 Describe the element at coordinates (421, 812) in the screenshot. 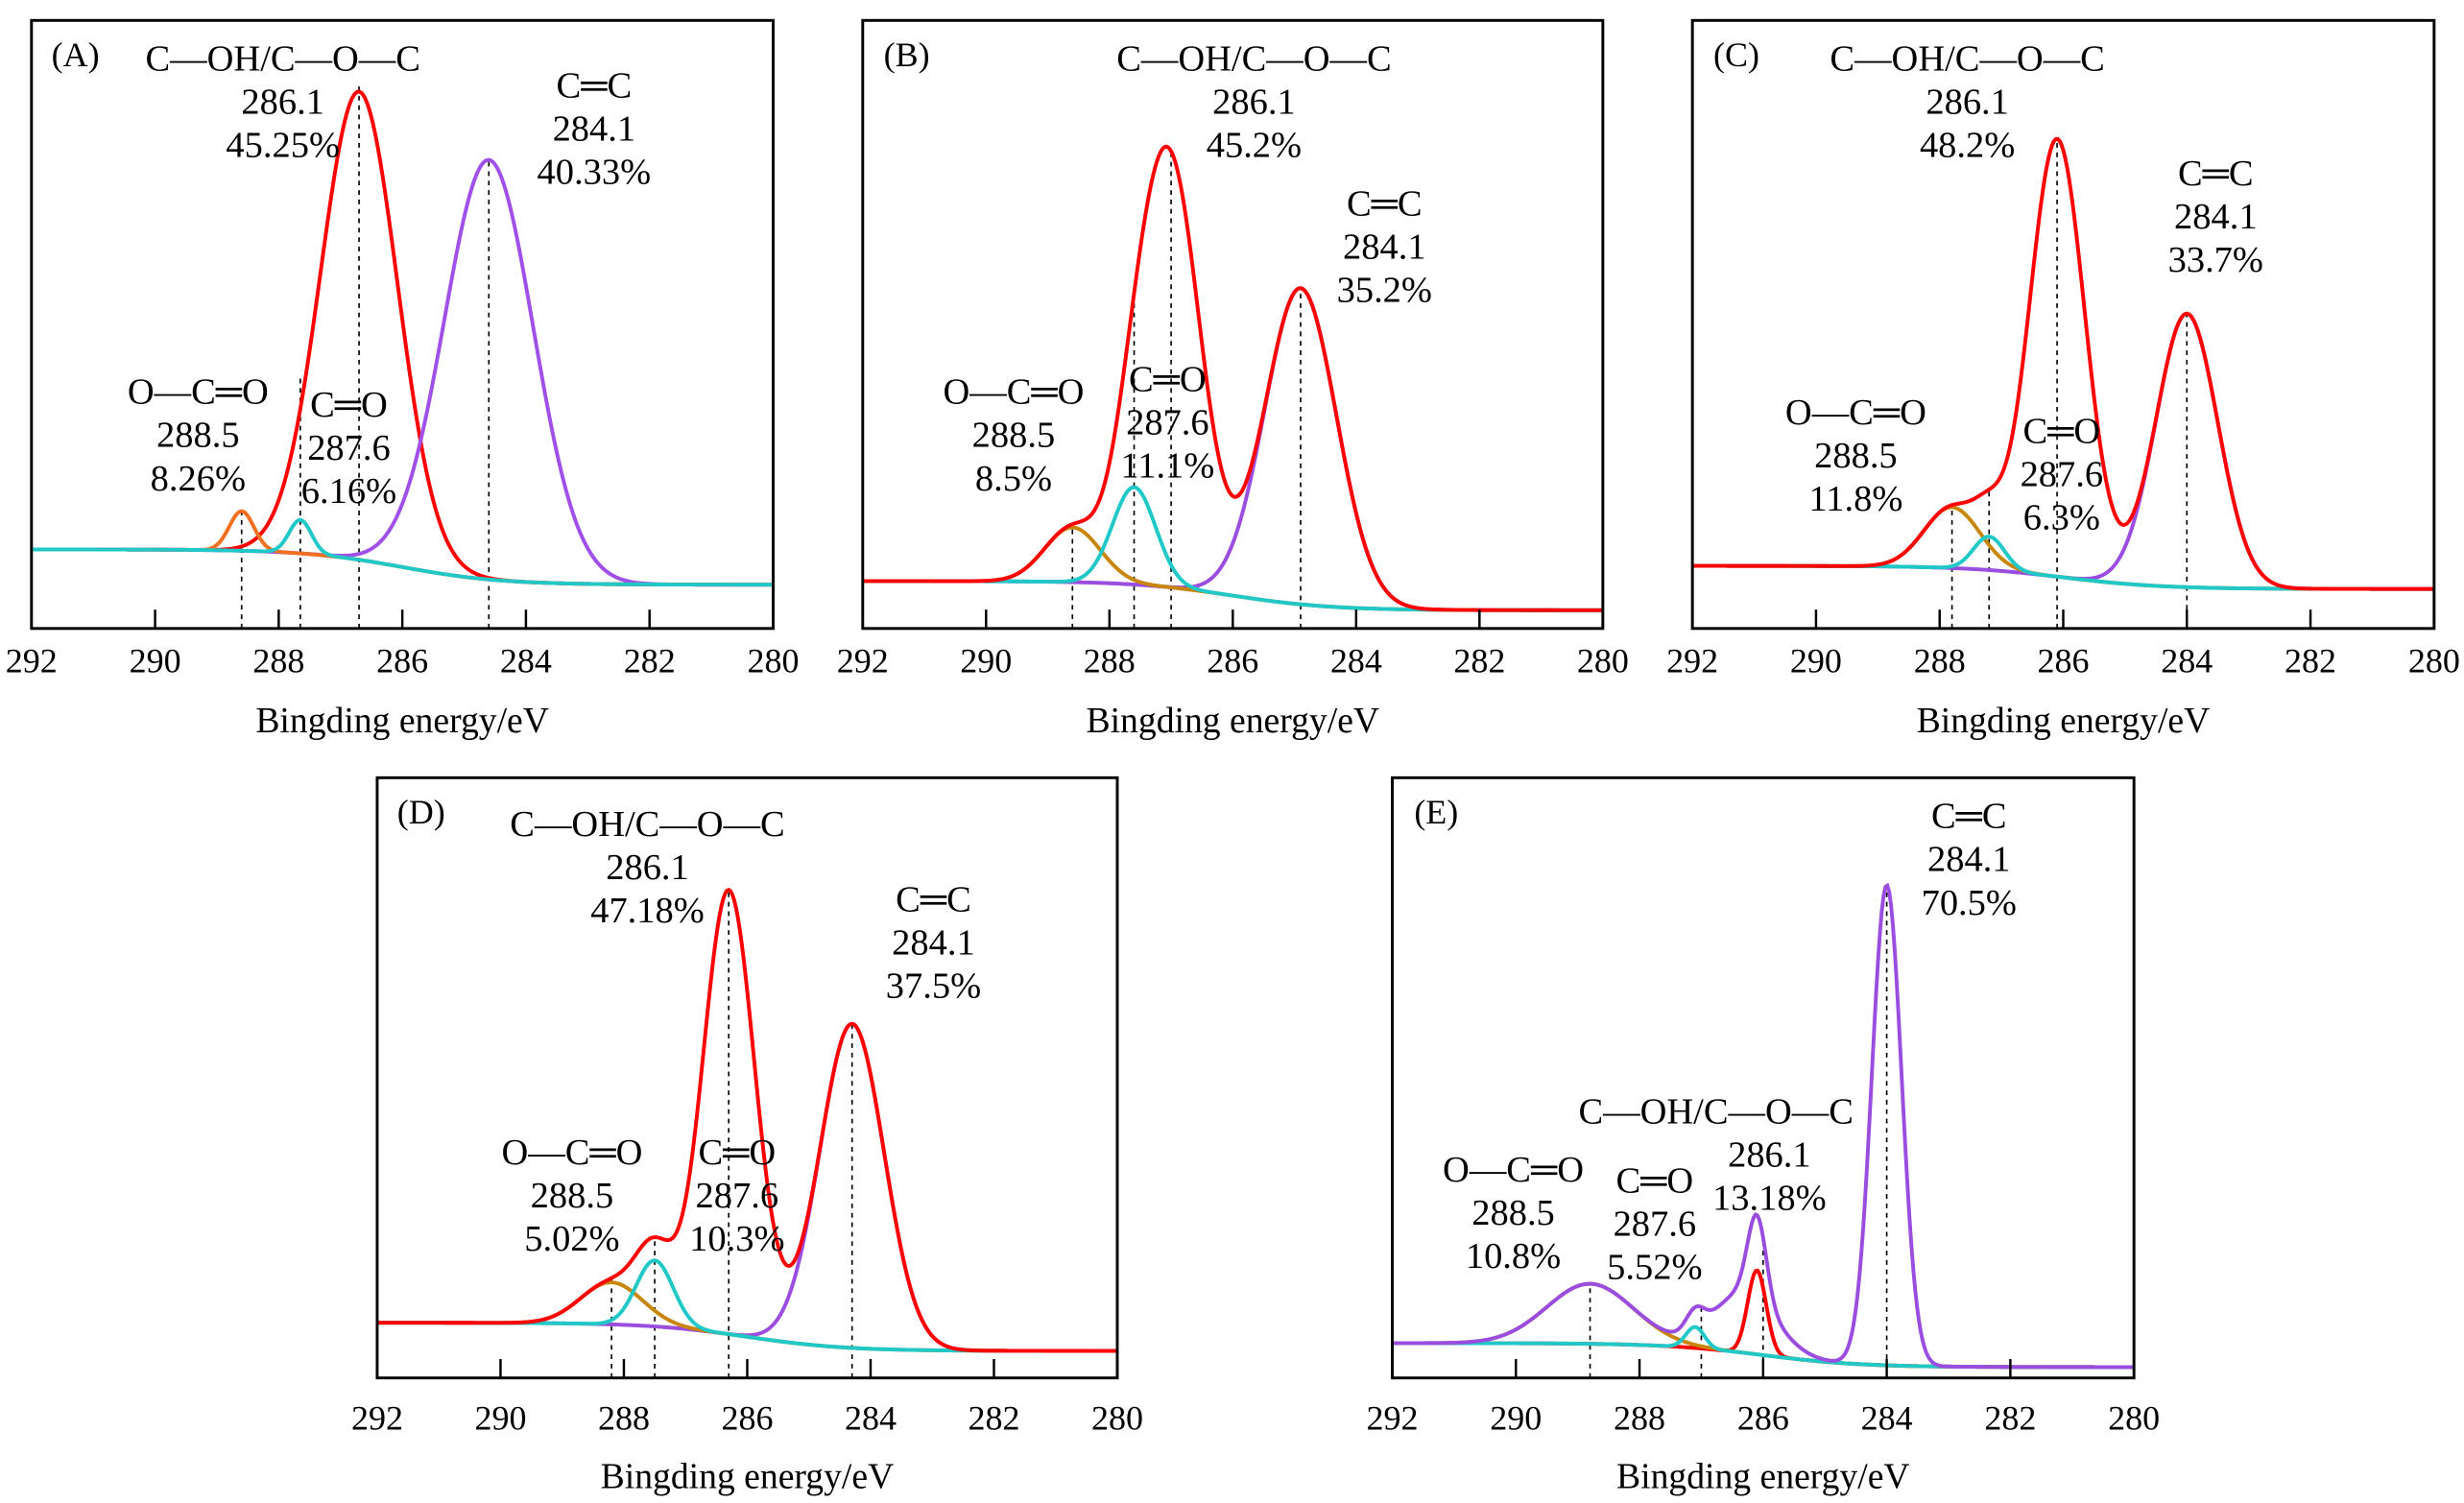

I see `panel-label: (D)` at that location.